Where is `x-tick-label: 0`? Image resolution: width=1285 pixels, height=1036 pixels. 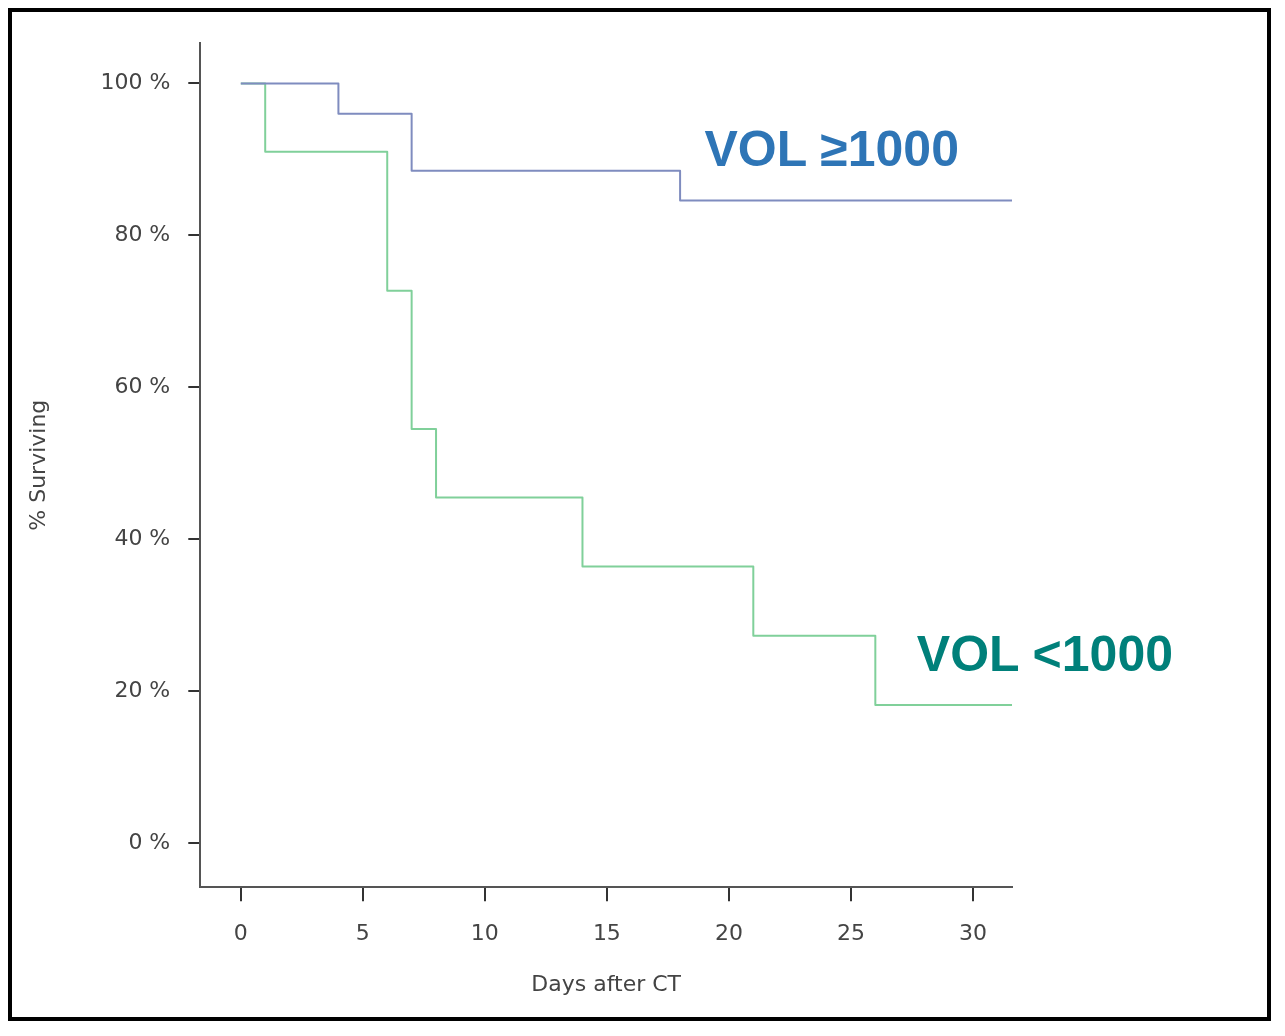
x-tick-label: 0 is located at coordinates (240, 933).